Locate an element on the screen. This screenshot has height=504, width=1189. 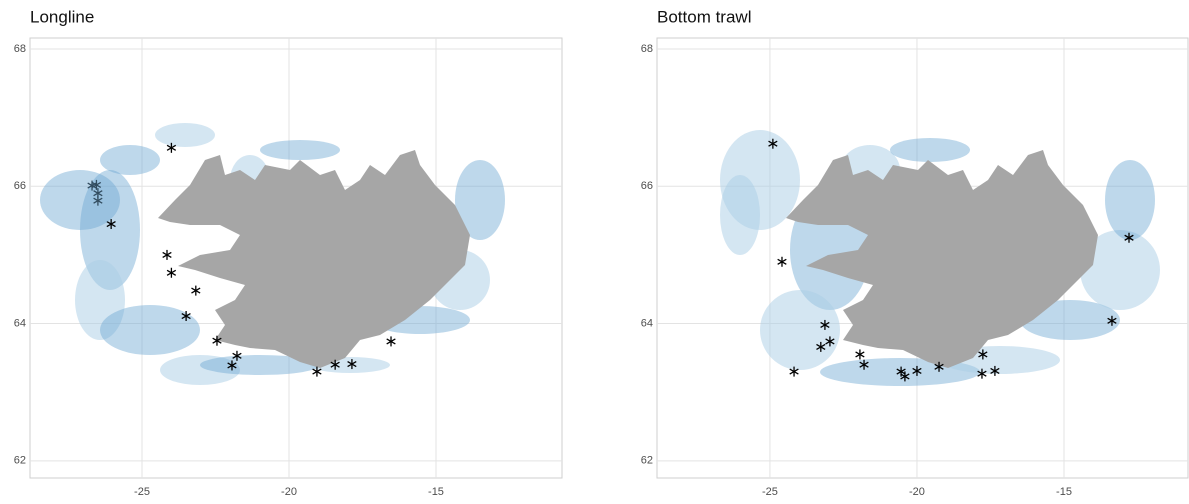
chart-title: Bottom trawl is located at coordinates (704, 16).